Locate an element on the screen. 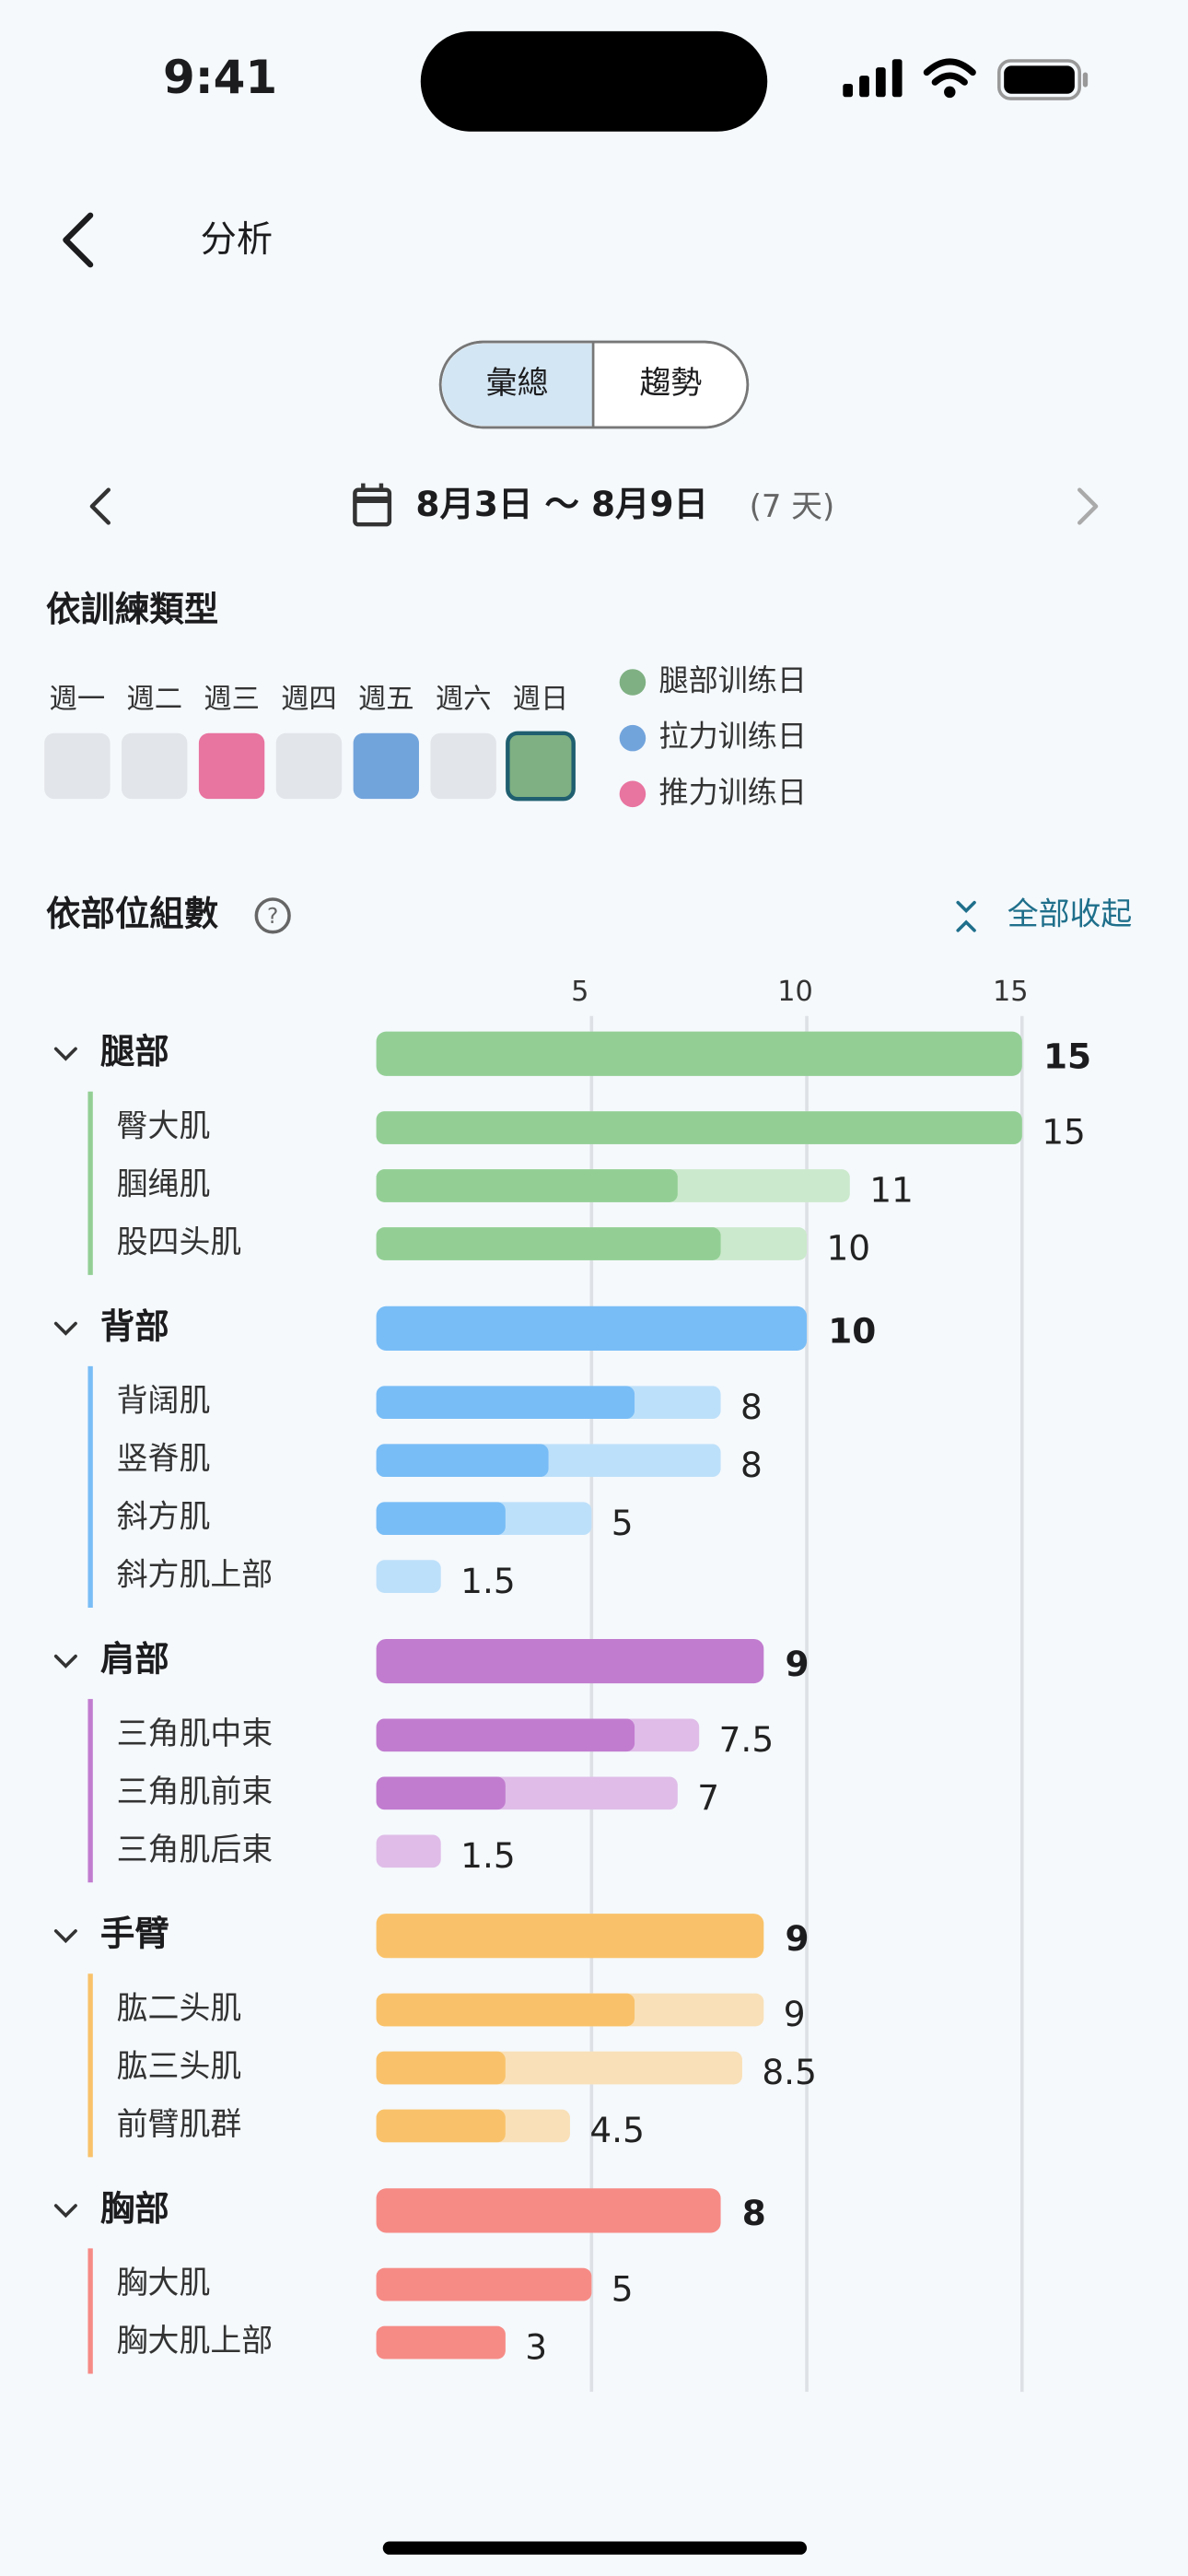 Image resolution: width=1188 pixels, height=2576 pixels. day-count: (7 天) is located at coordinates (792, 506).